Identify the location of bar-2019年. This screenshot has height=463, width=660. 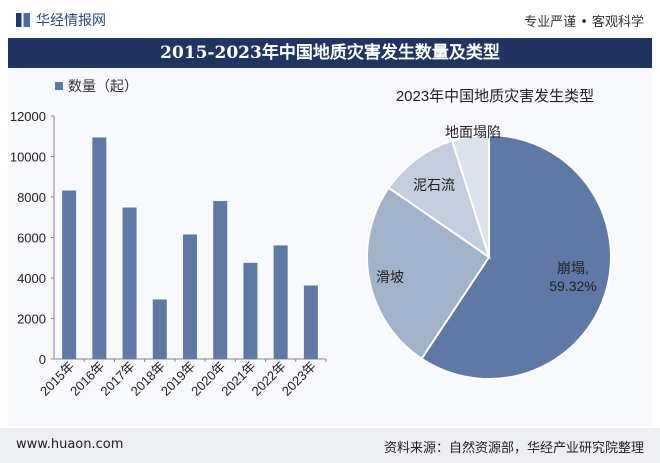
(190, 296).